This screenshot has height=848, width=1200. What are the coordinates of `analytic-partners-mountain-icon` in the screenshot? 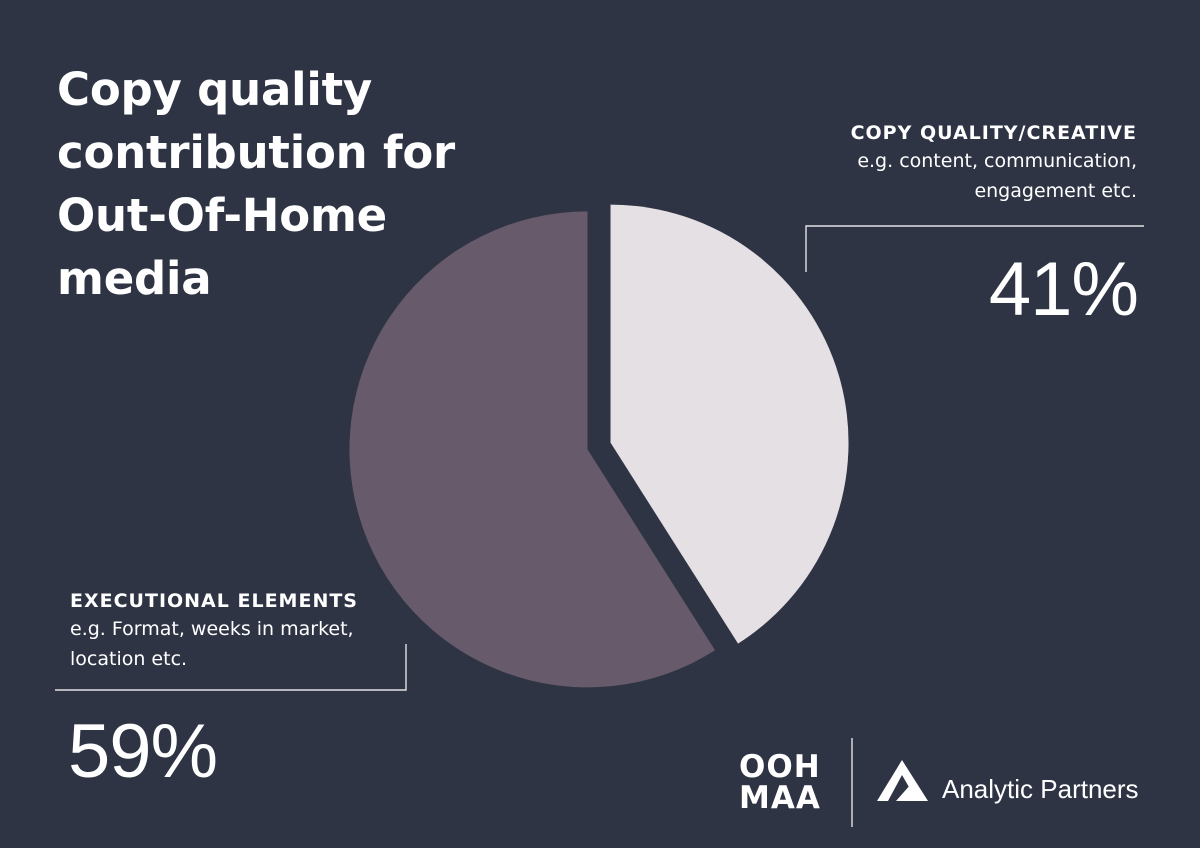 It's located at (902, 780).